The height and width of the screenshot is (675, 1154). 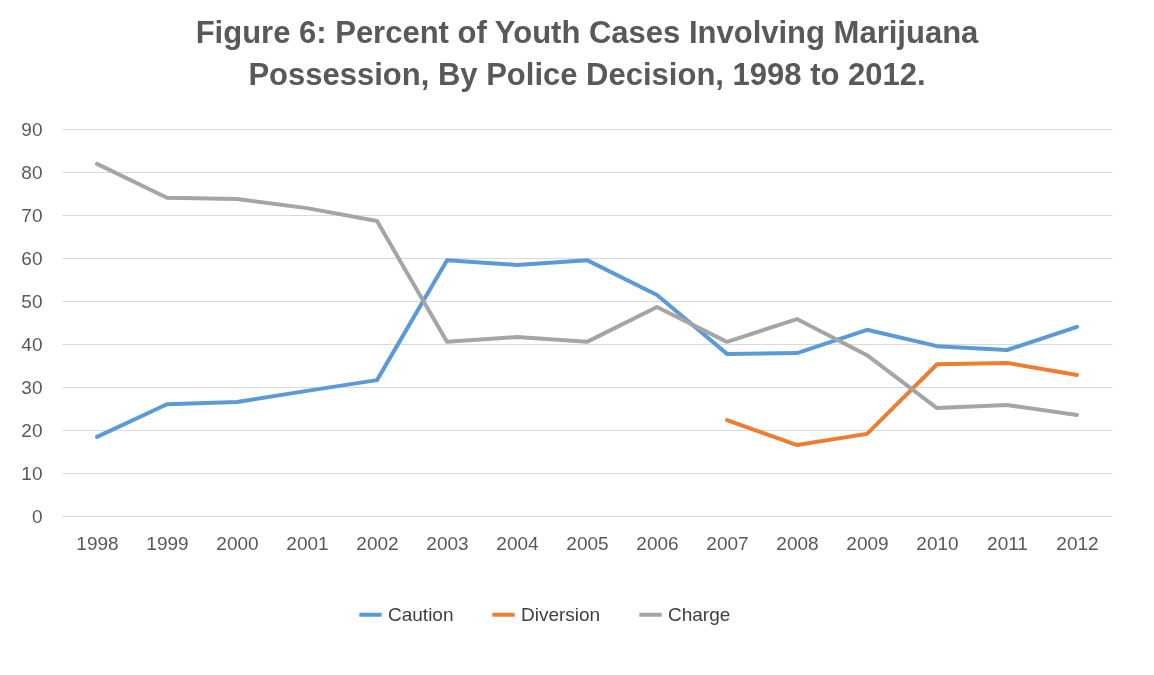 I want to click on y-tick-label: 60, so click(x=32, y=258).